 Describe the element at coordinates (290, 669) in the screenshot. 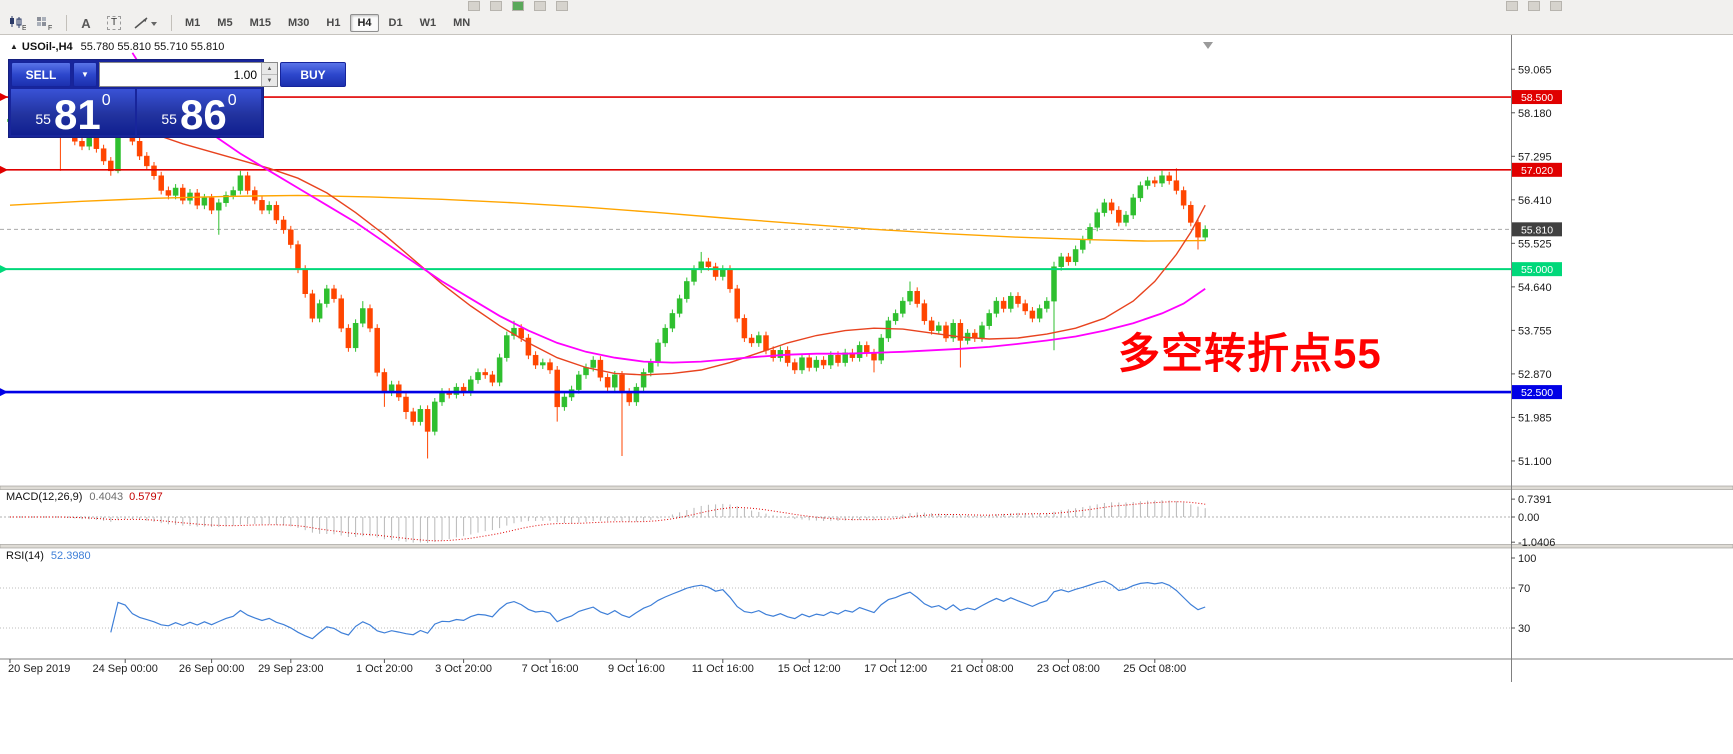

I see `time-tick: 29 Sep 23:00` at that location.